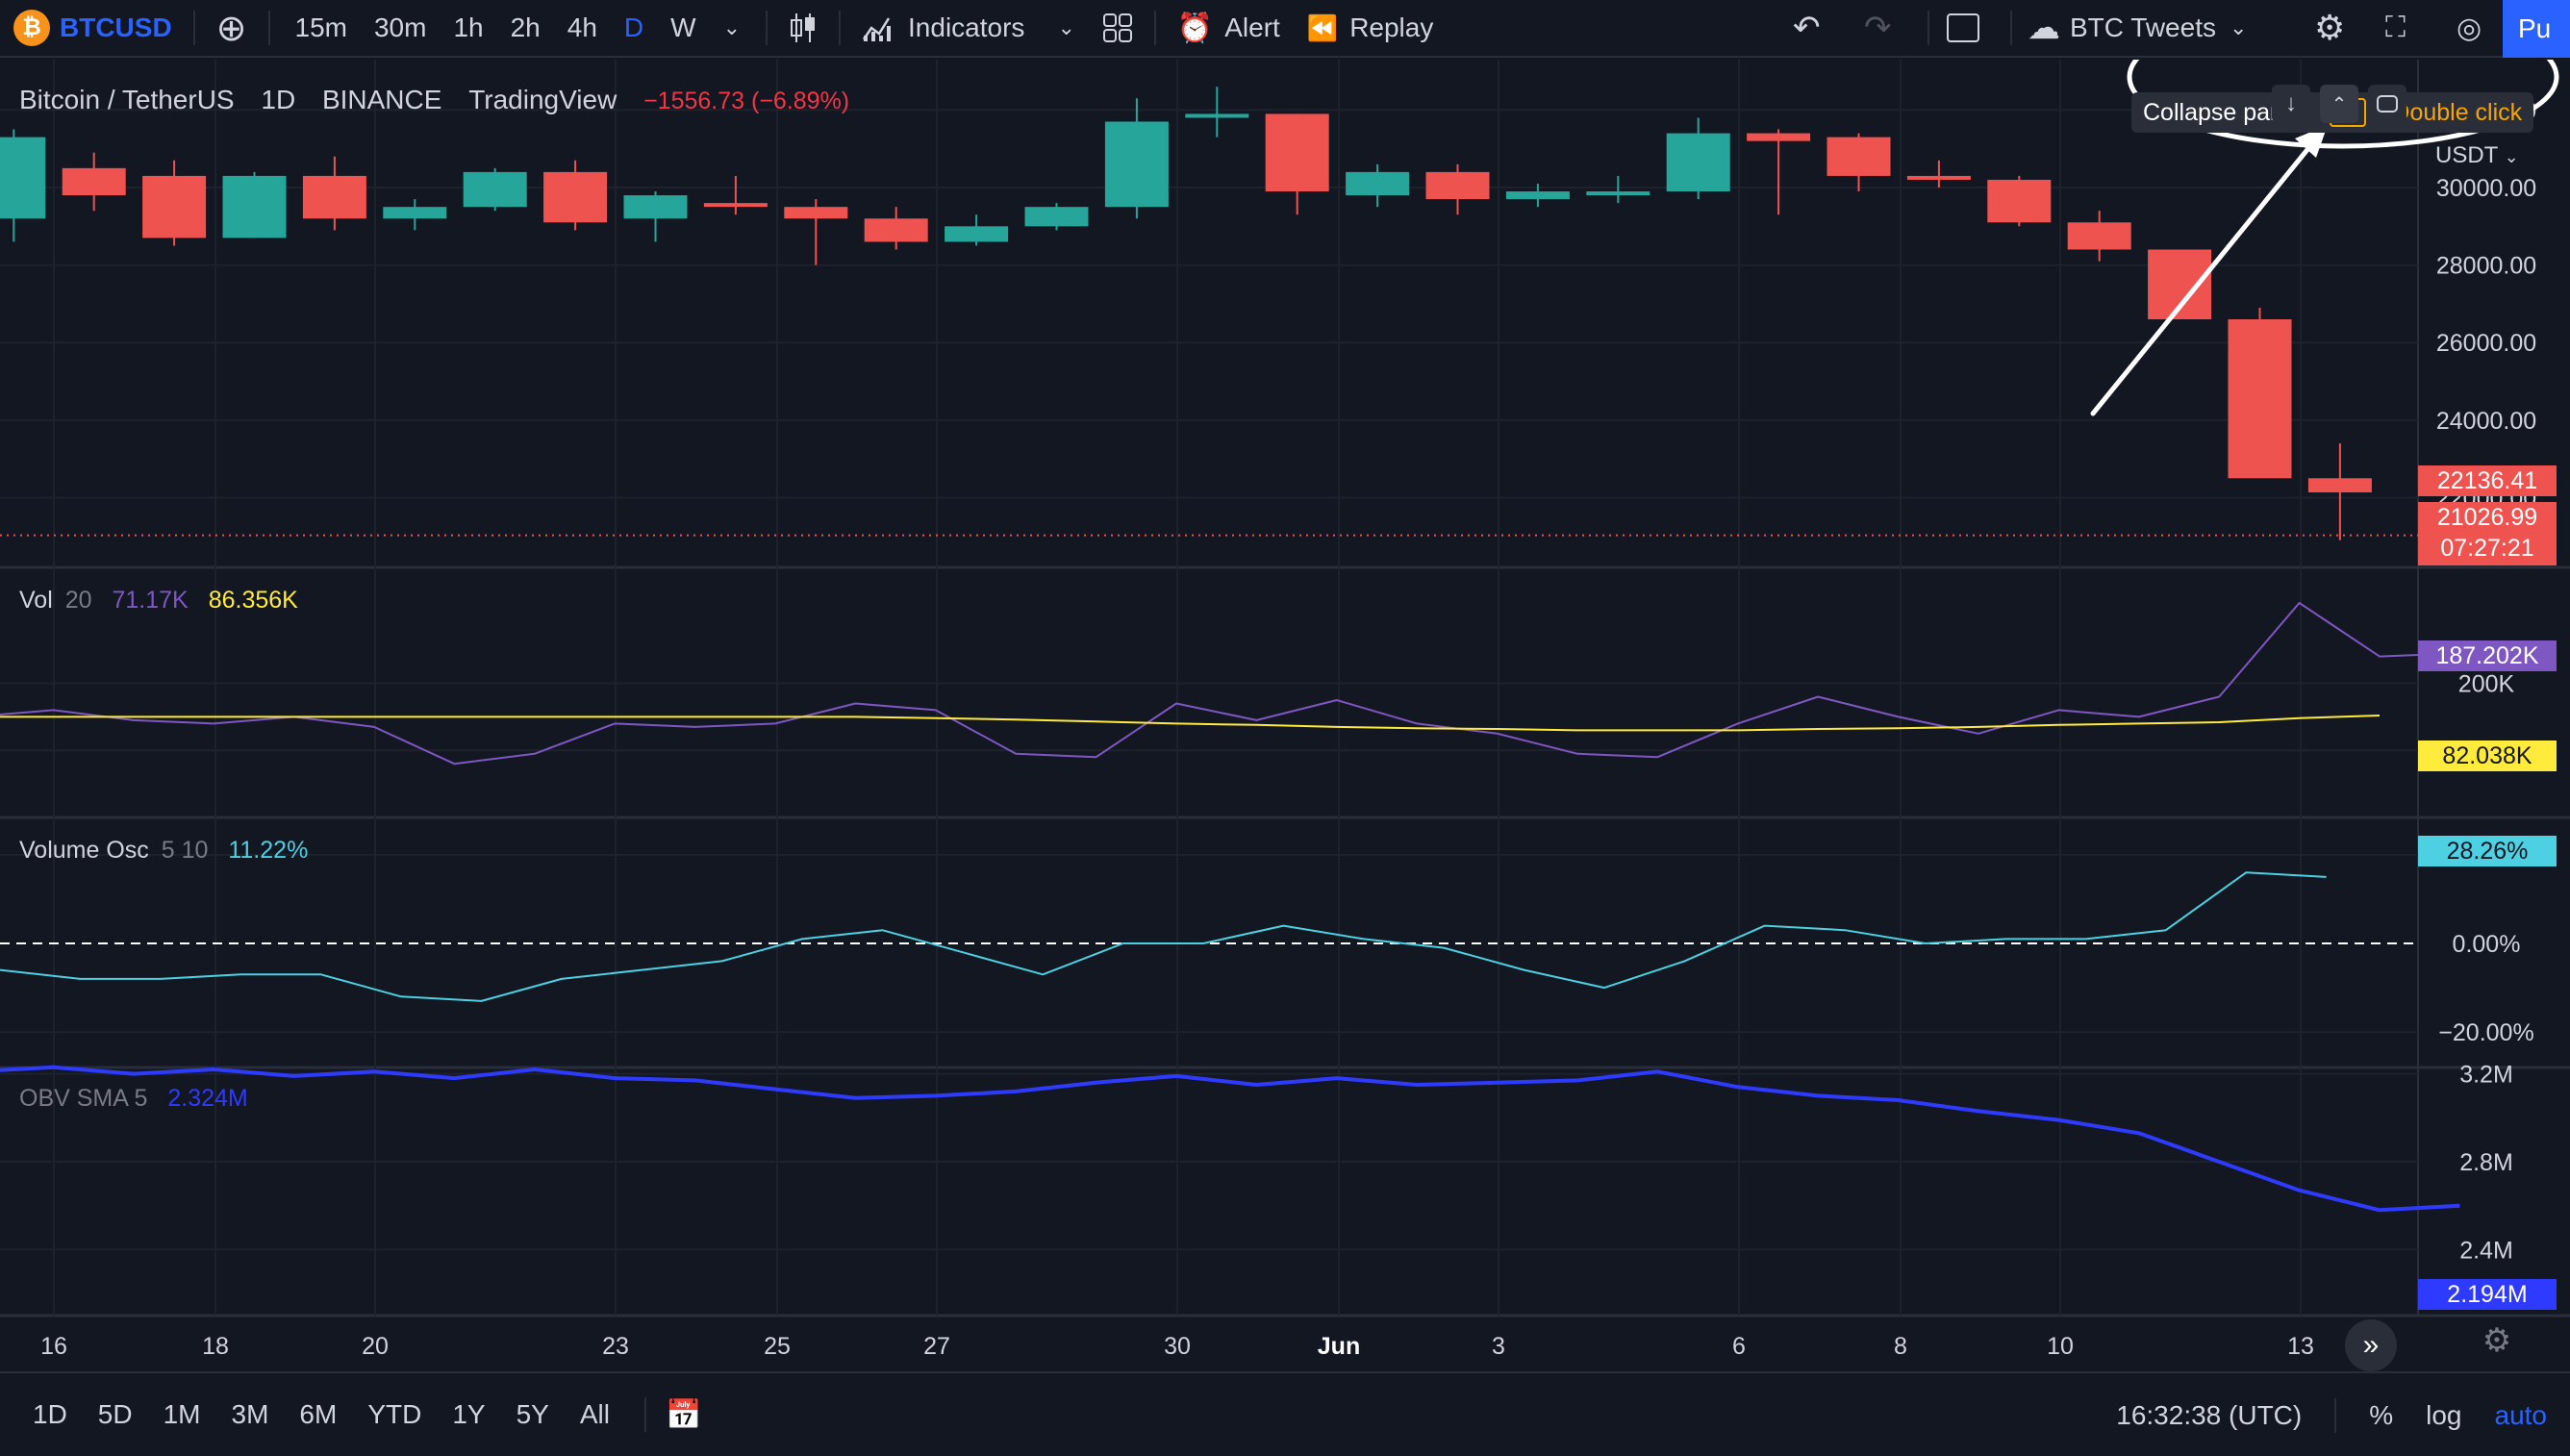 The width and height of the screenshot is (2570, 1456). Describe the element at coordinates (376, 1346) in the screenshot. I see `time-axis-label: 20` at that location.